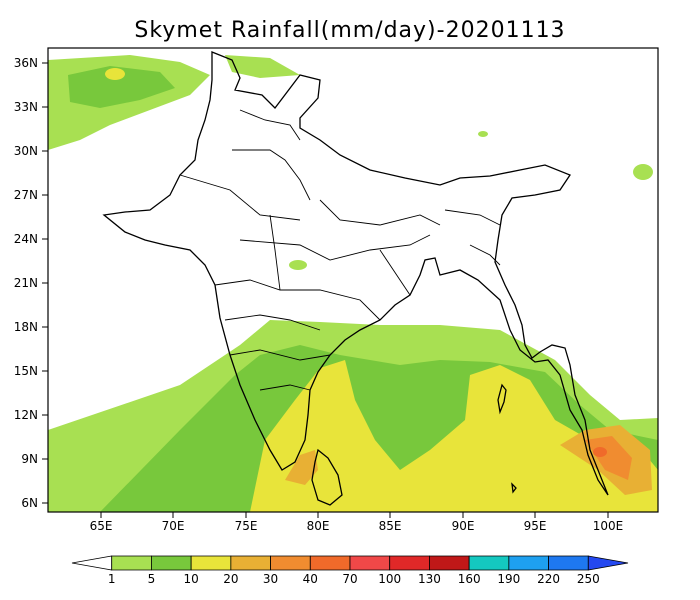 The width and height of the screenshot is (700, 600). What do you see at coordinates (357, 522) in the screenshot?
I see `lon-axis: 65E 70E 75E 80E 85E 90E 95E 100E` at bounding box center [357, 522].